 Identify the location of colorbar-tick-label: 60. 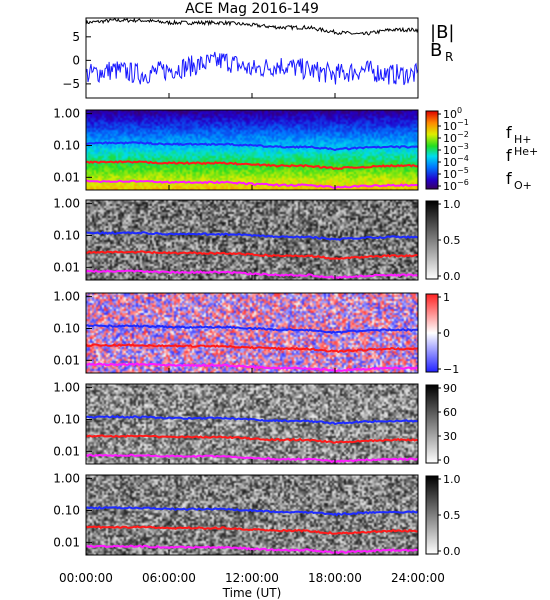
(450, 412).